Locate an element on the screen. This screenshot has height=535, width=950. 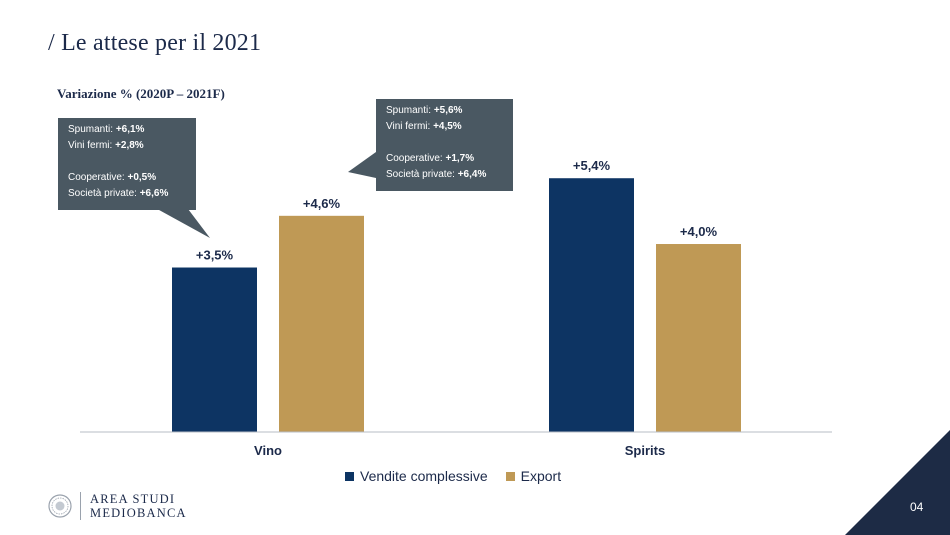
callout-vino-vendite-line: Società private: +6,6% is located at coordinates (132, 194).